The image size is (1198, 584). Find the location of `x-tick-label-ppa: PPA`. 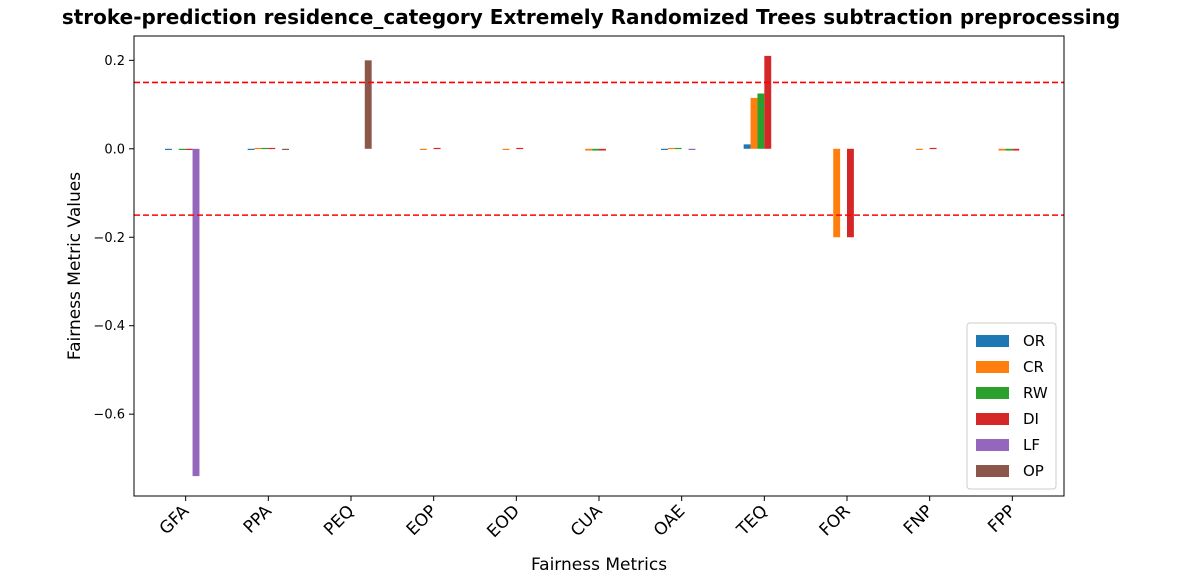

x-tick-label-ppa: PPA is located at coordinates (258, 519).